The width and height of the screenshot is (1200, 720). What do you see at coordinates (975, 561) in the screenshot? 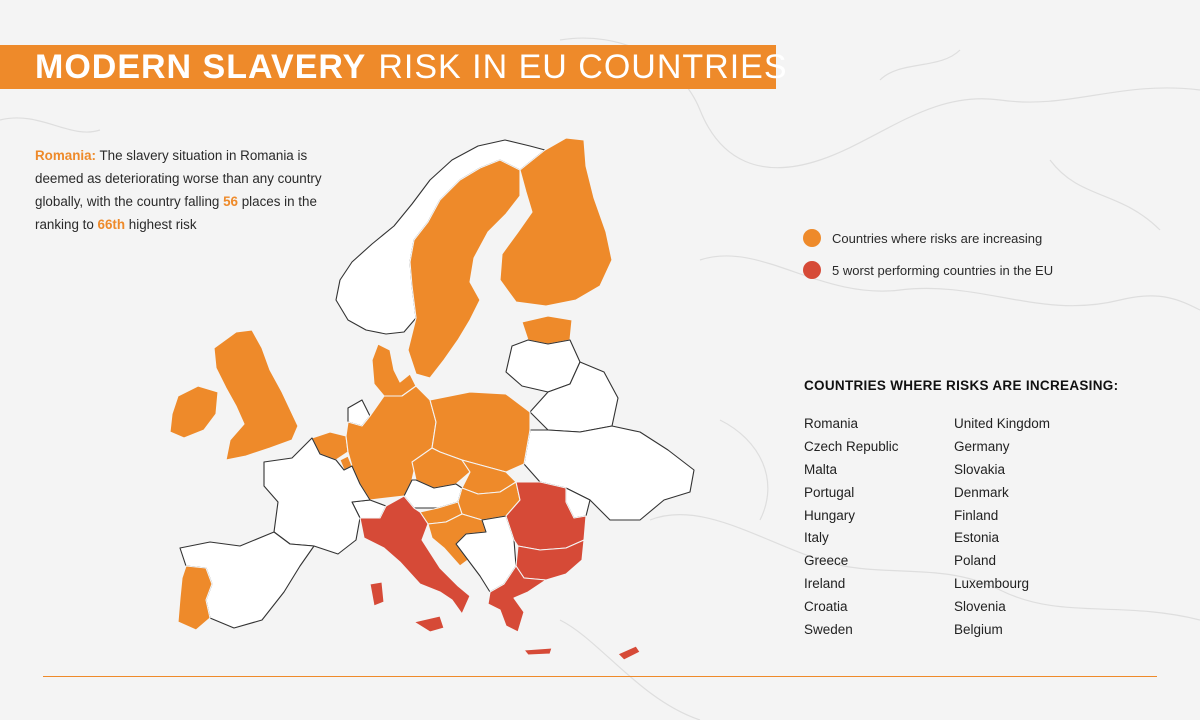
I see `country-list-item: Poland` at bounding box center [975, 561].